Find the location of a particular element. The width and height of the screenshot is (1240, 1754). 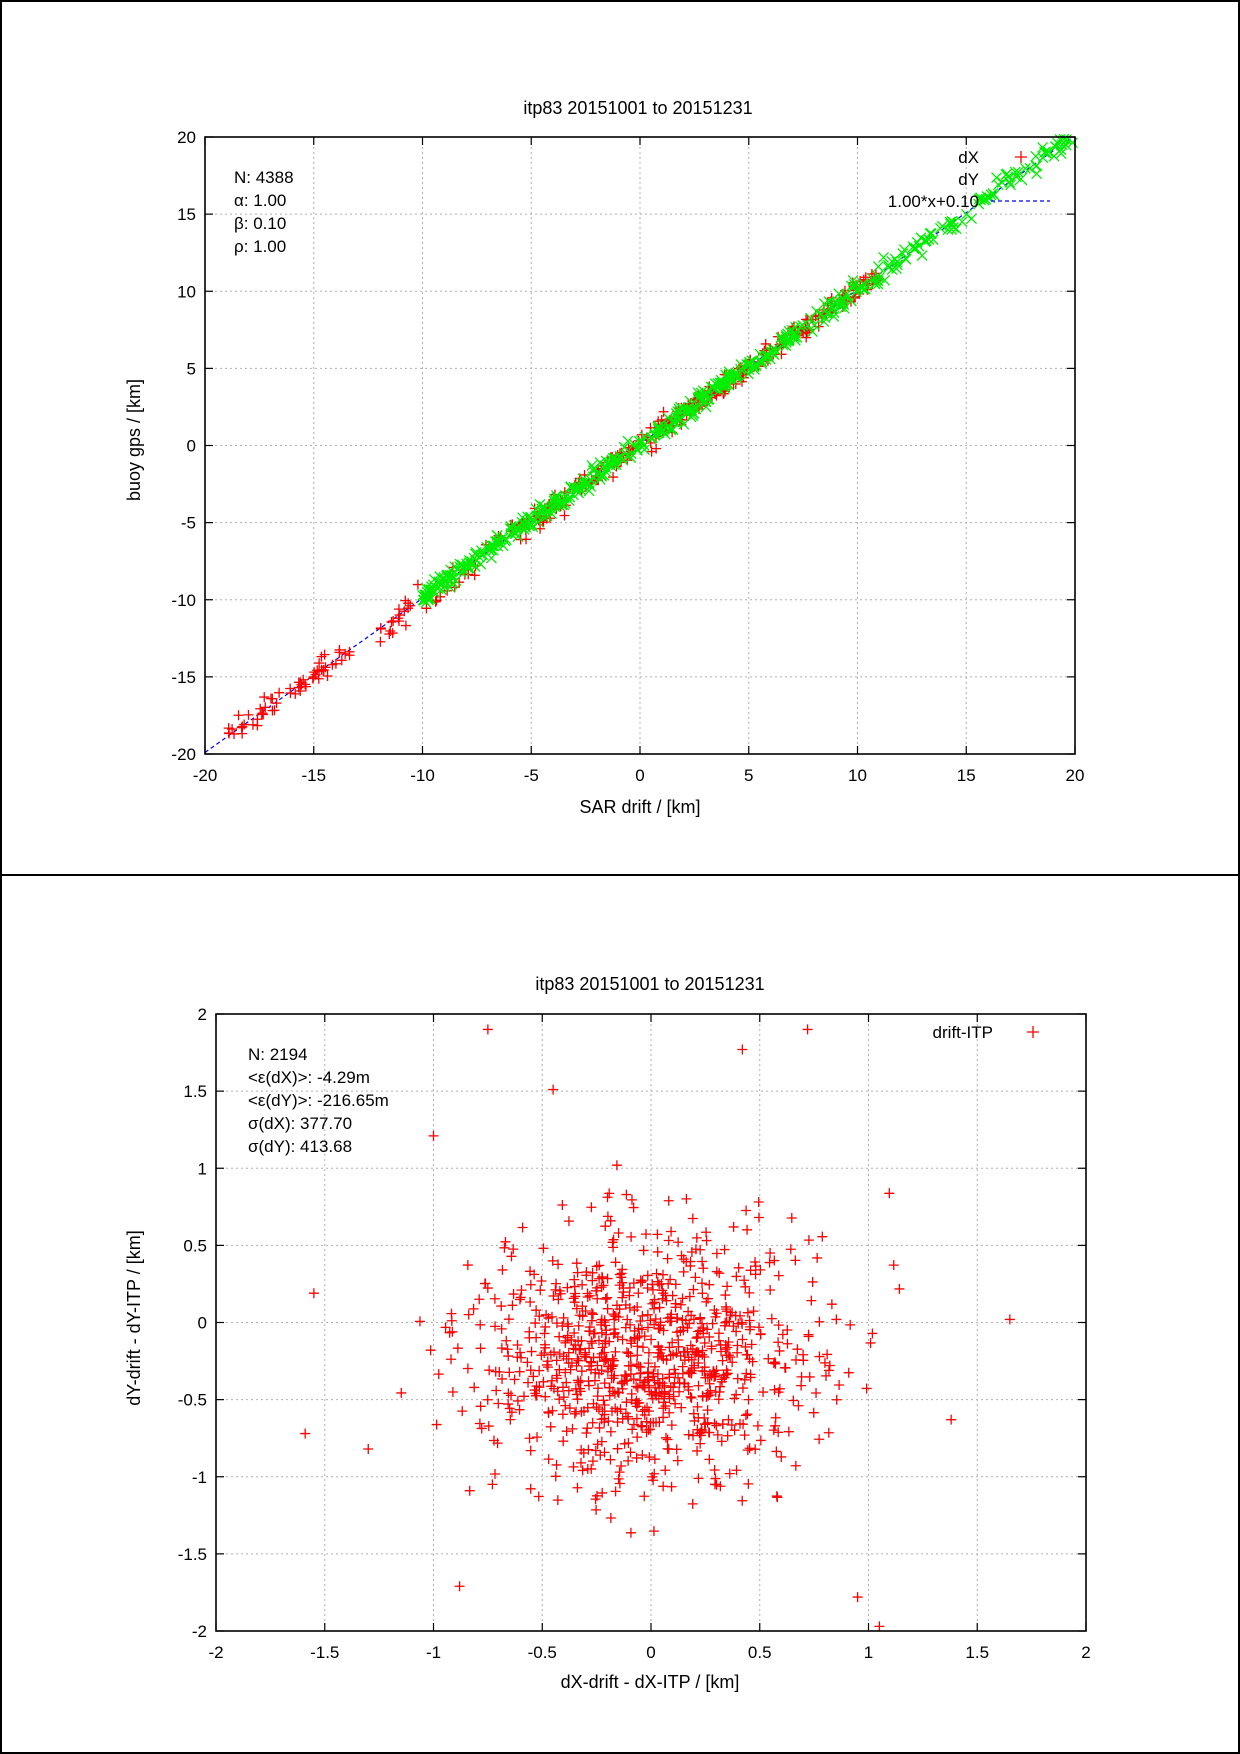

x-tick-label: 10 is located at coordinates (857, 775).